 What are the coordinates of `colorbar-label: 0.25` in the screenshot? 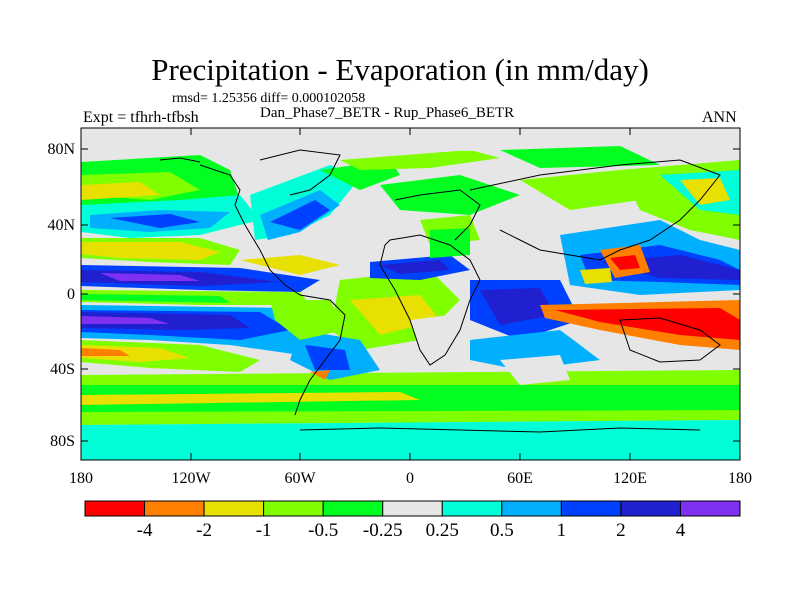 It's located at (442, 530).